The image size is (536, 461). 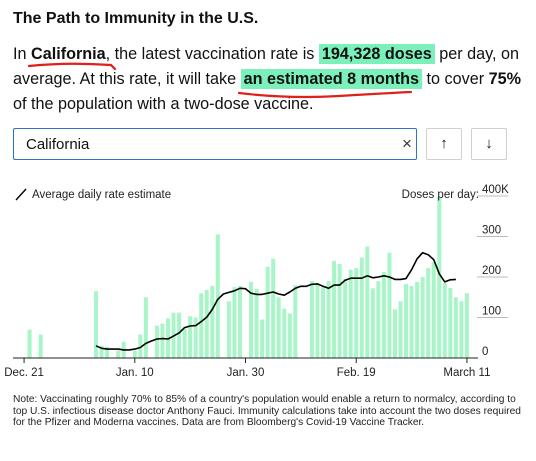 What do you see at coordinates (246, 373) in the screenshot?
I see `x-tick-label: Jan. 30` at bounding box center [246, 373].